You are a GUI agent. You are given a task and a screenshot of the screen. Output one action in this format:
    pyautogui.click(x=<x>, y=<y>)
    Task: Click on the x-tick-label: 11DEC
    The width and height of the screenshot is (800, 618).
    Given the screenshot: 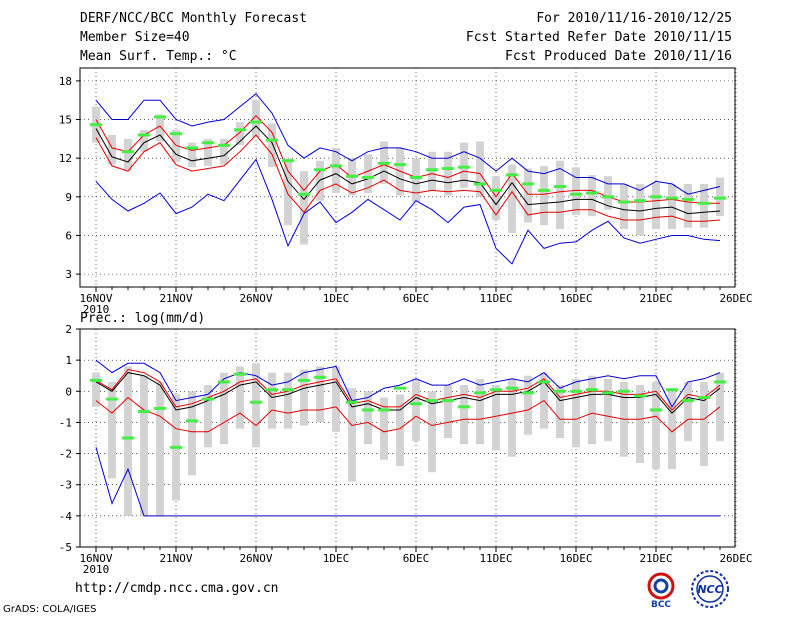 What is the action you would take?
    pyautogui.click(x=495, y=558)
    